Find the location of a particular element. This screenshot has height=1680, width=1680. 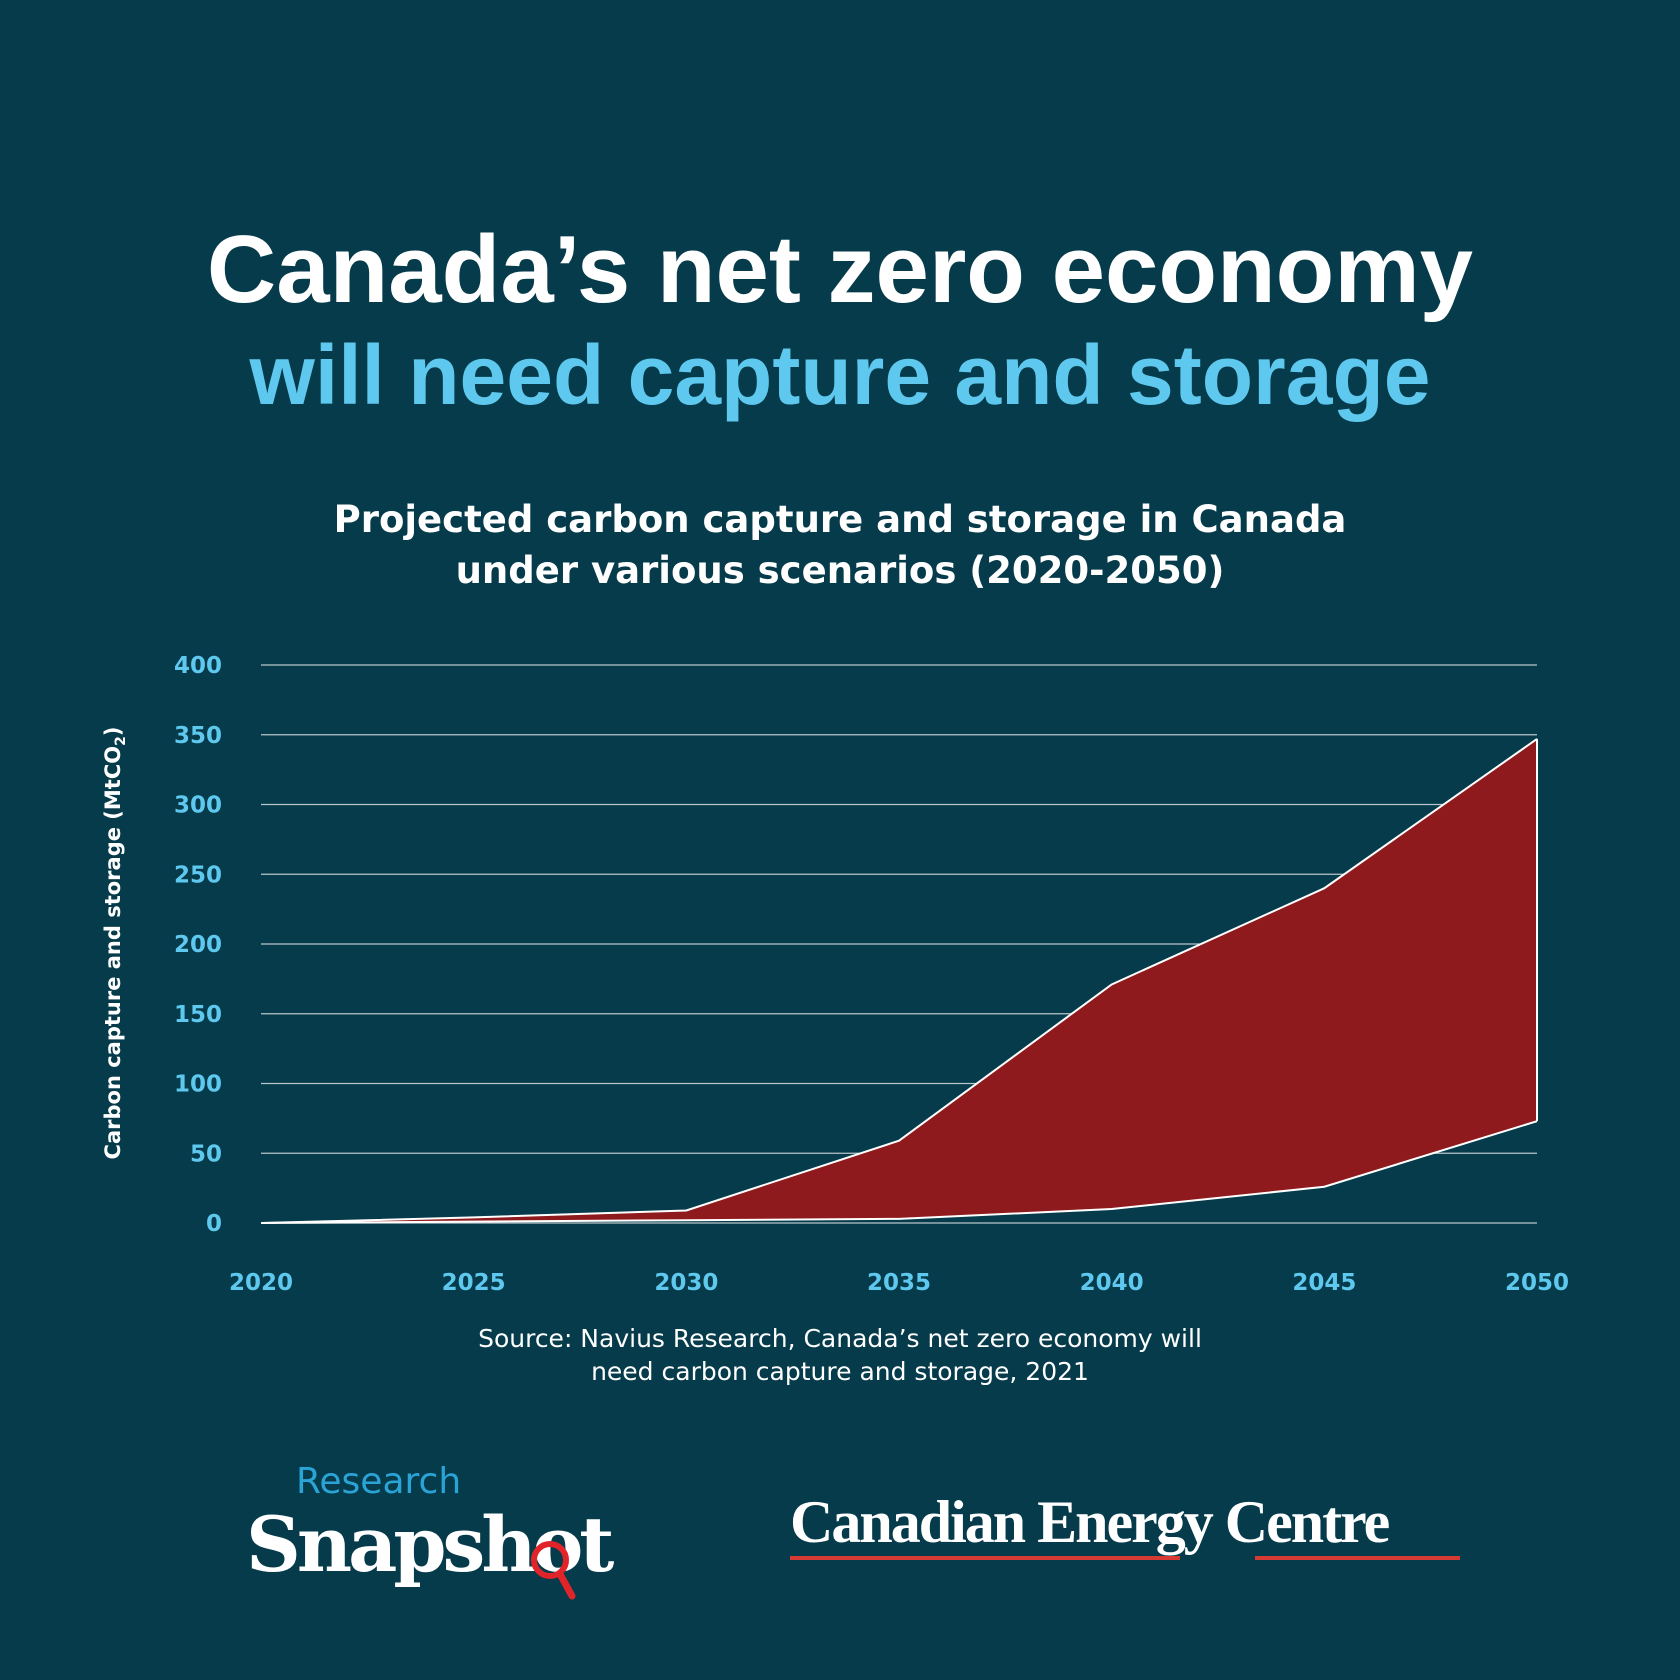

cec-logo-text: Canadian Energy Centre is located at coordinates (1090, 1522).